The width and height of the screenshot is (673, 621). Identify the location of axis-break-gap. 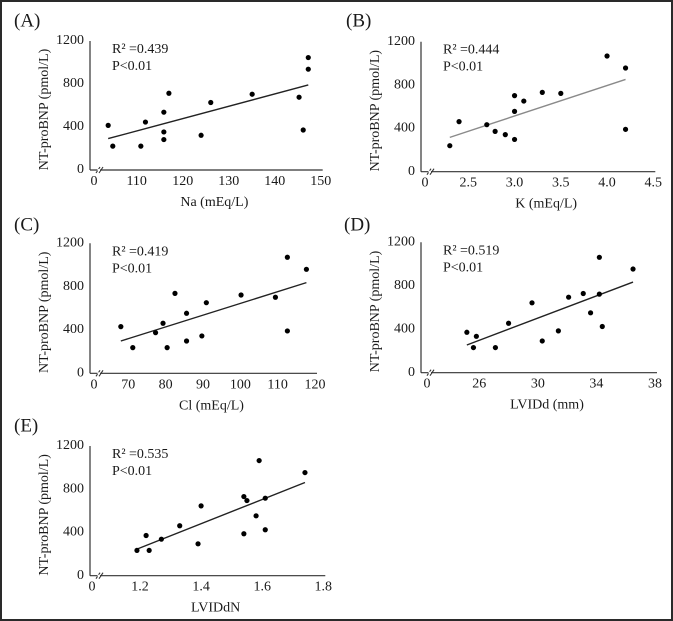
(429, 372).